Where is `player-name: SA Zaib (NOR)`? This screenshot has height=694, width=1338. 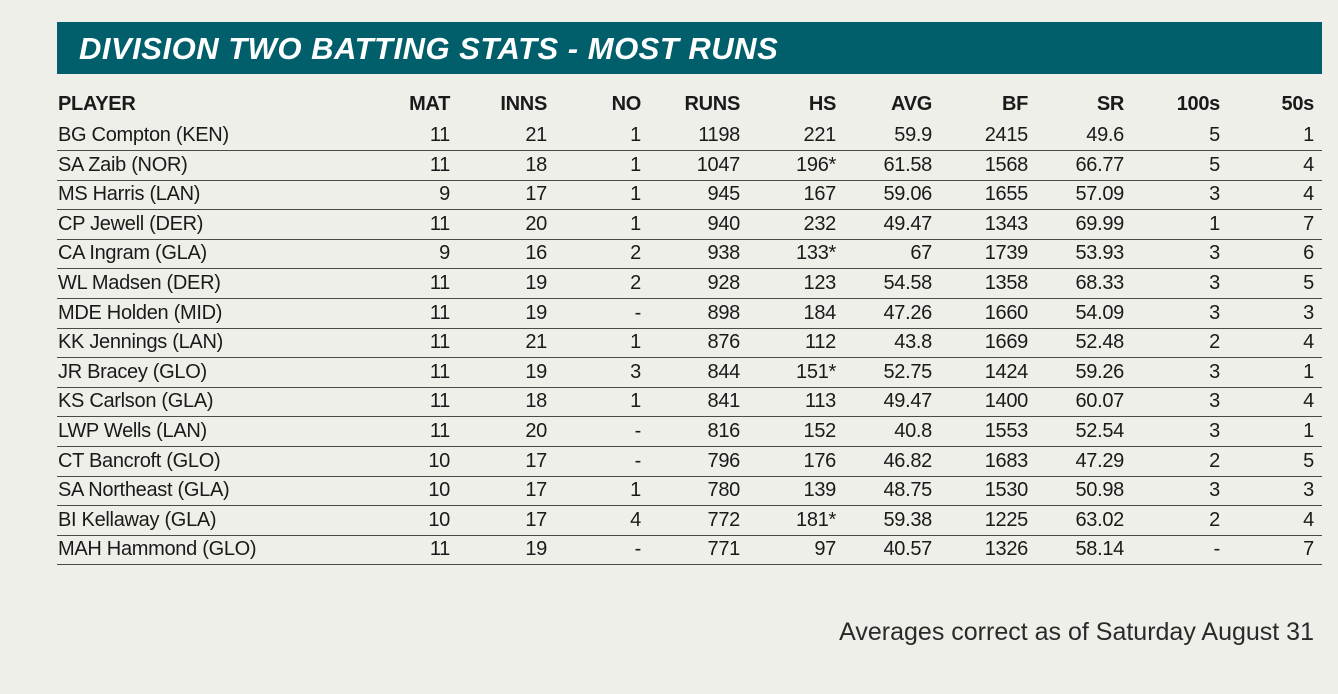 player-name: SA Zaib (NOR) is located at coordinates (123, 164).